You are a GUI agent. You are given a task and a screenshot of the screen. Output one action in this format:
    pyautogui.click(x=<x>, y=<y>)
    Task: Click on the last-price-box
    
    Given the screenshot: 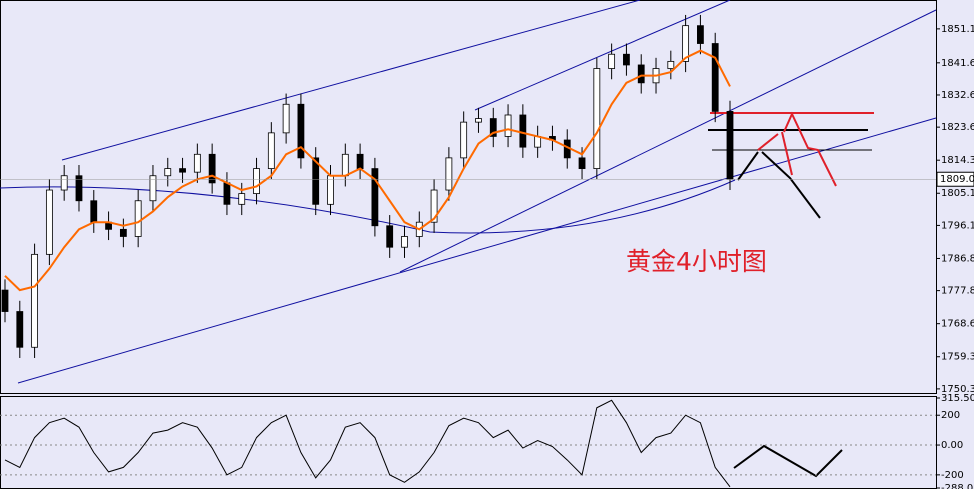 What is the action you would take?
    pyautogui.click(x=955, y=179)
    